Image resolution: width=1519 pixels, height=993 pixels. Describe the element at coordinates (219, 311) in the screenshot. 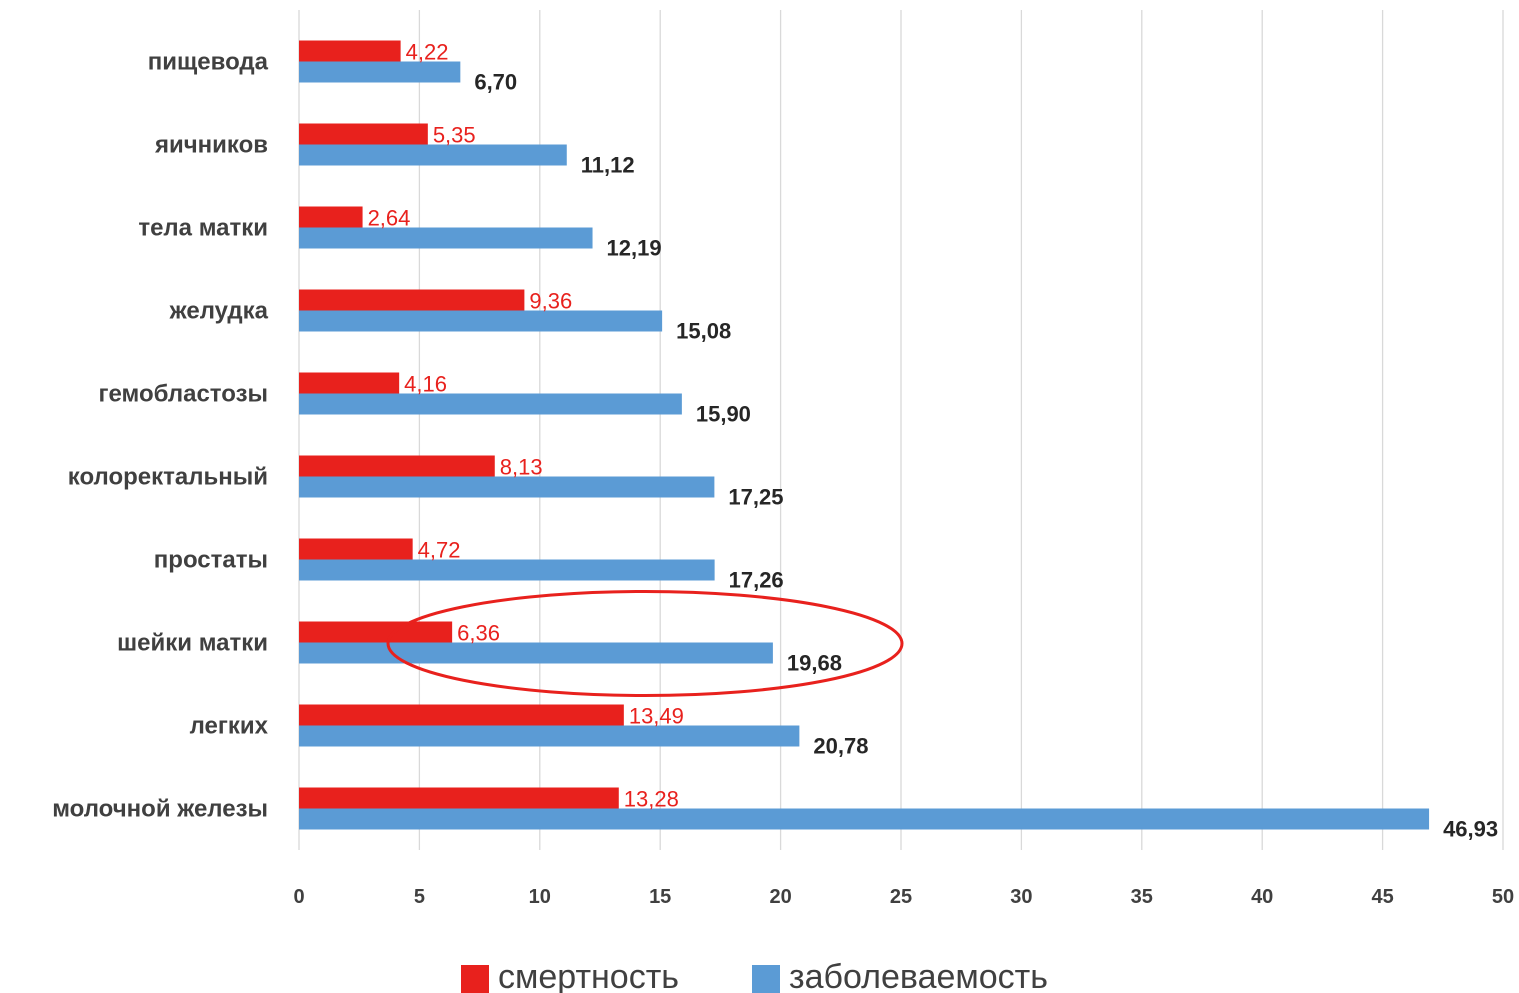

I see `category-label: желудка` at that location.